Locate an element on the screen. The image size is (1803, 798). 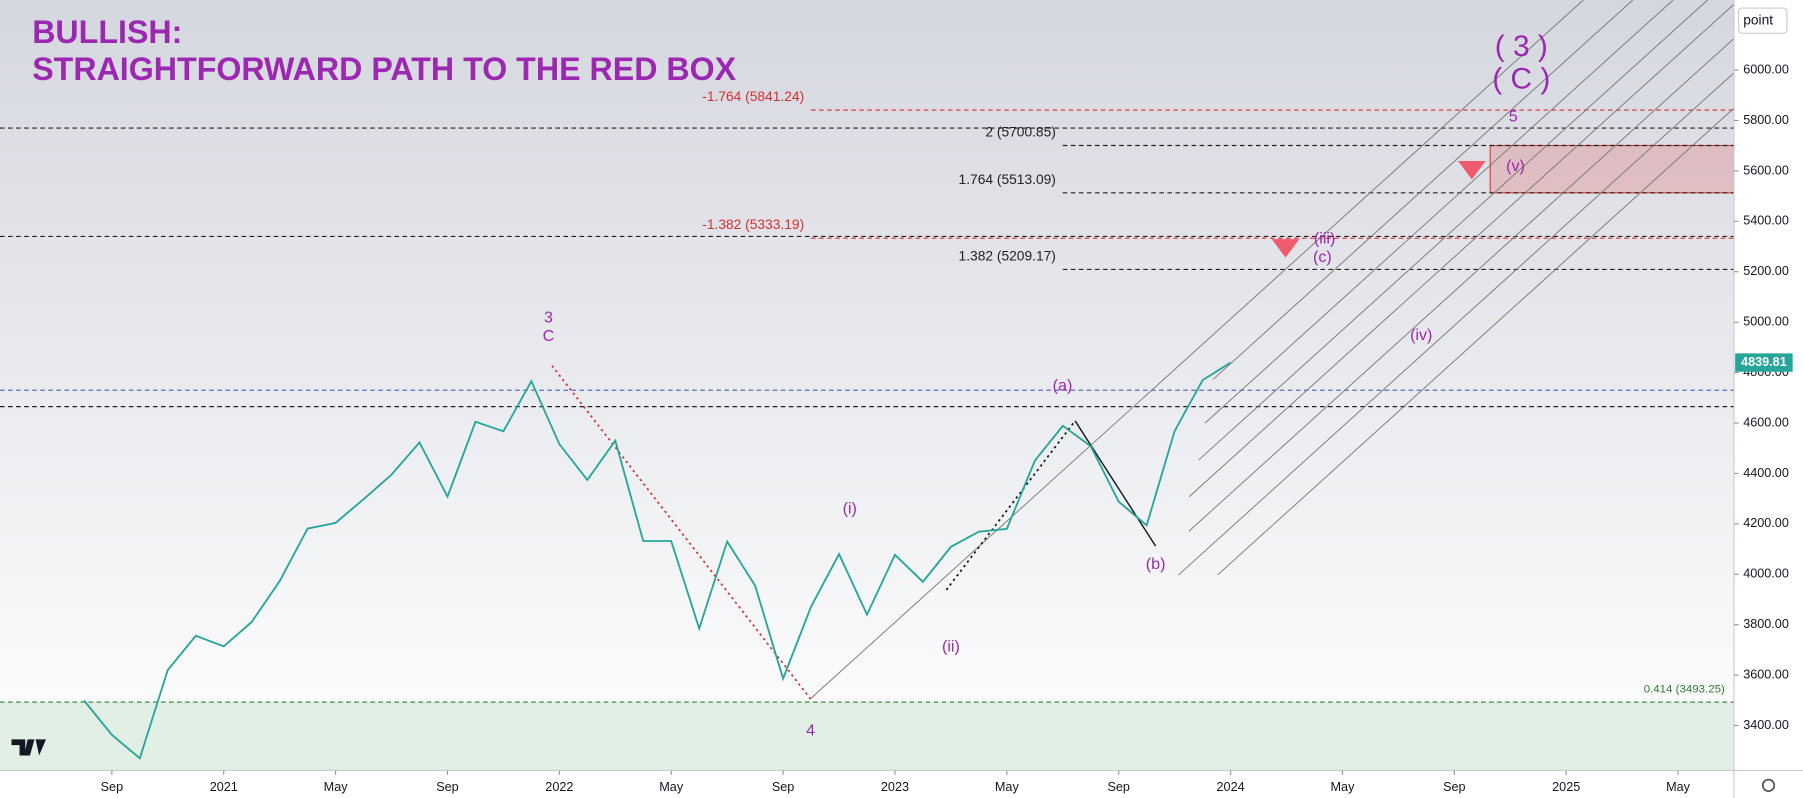
chart-title: STRAIGHTFORWARD PATH TO THE RED BOX is located at coordinates (384, 69).